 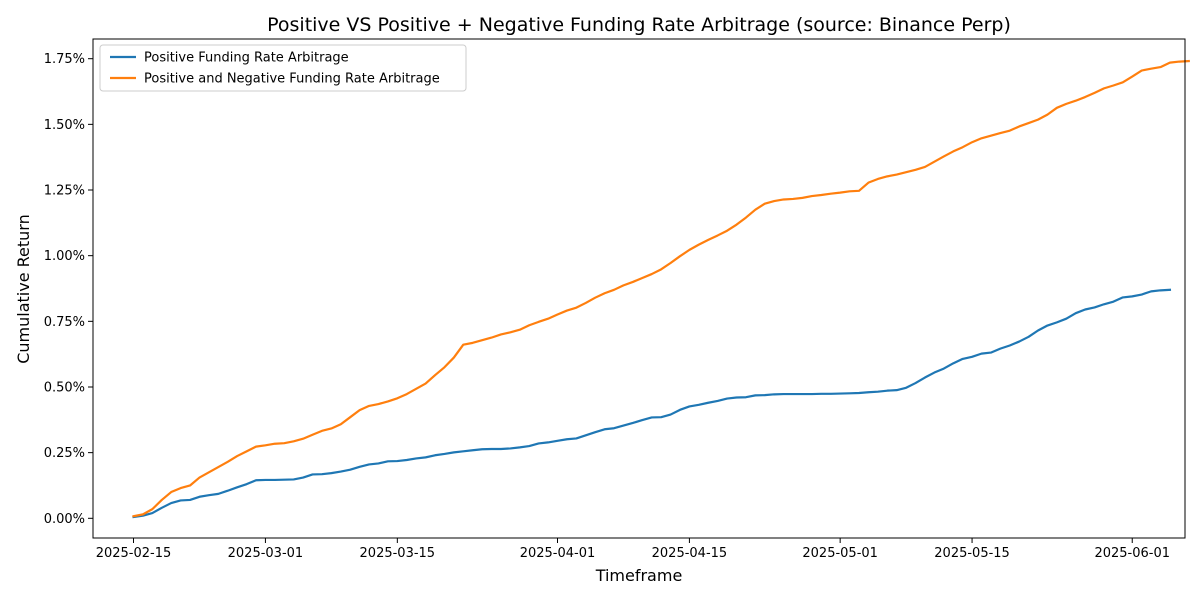 What do you see at coordinates (64, 256) in the screenshot?
I see `y-tick-label: 1.00%` at bounding box center [64, 256].